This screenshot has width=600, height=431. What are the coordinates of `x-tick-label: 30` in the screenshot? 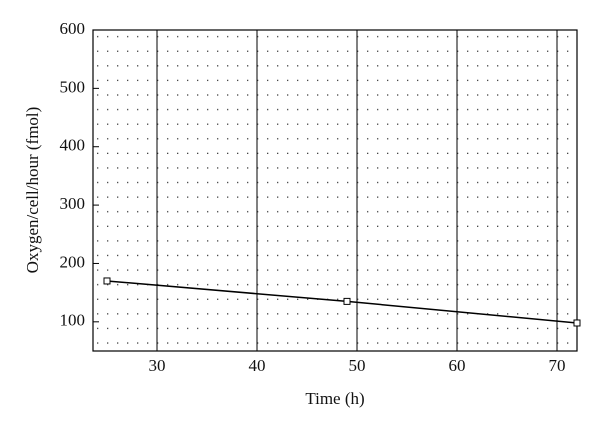 It's located at (157, 365).